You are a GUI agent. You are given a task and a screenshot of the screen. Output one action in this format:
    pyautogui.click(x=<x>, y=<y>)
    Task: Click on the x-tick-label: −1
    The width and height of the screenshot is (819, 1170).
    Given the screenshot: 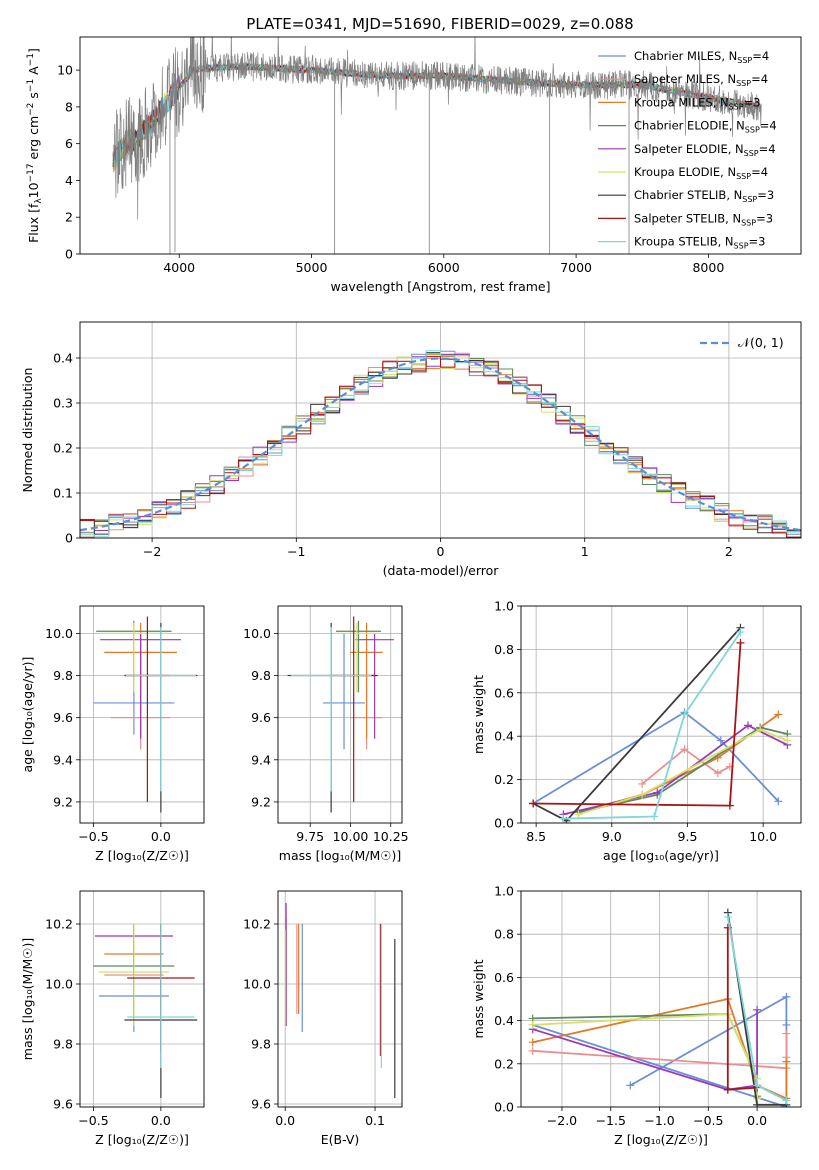 What is the action you would take?
    pyautogui.click(x=296, y=551)
    